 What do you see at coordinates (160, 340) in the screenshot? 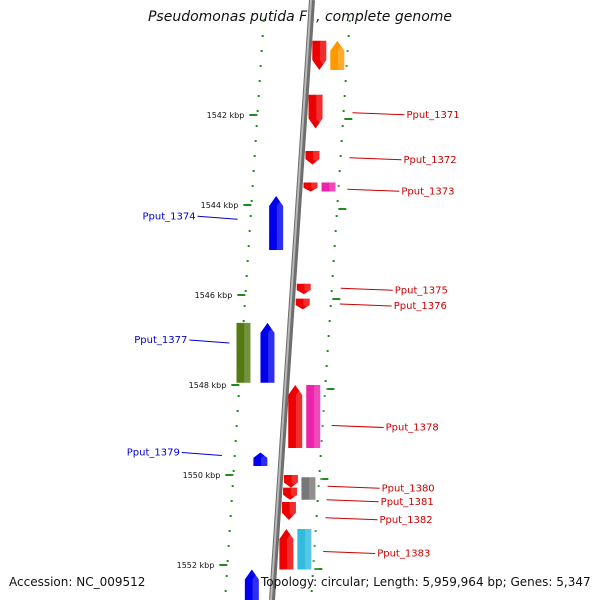
I see `gene-label: Pput_1377` at bounding box center [160, 340].